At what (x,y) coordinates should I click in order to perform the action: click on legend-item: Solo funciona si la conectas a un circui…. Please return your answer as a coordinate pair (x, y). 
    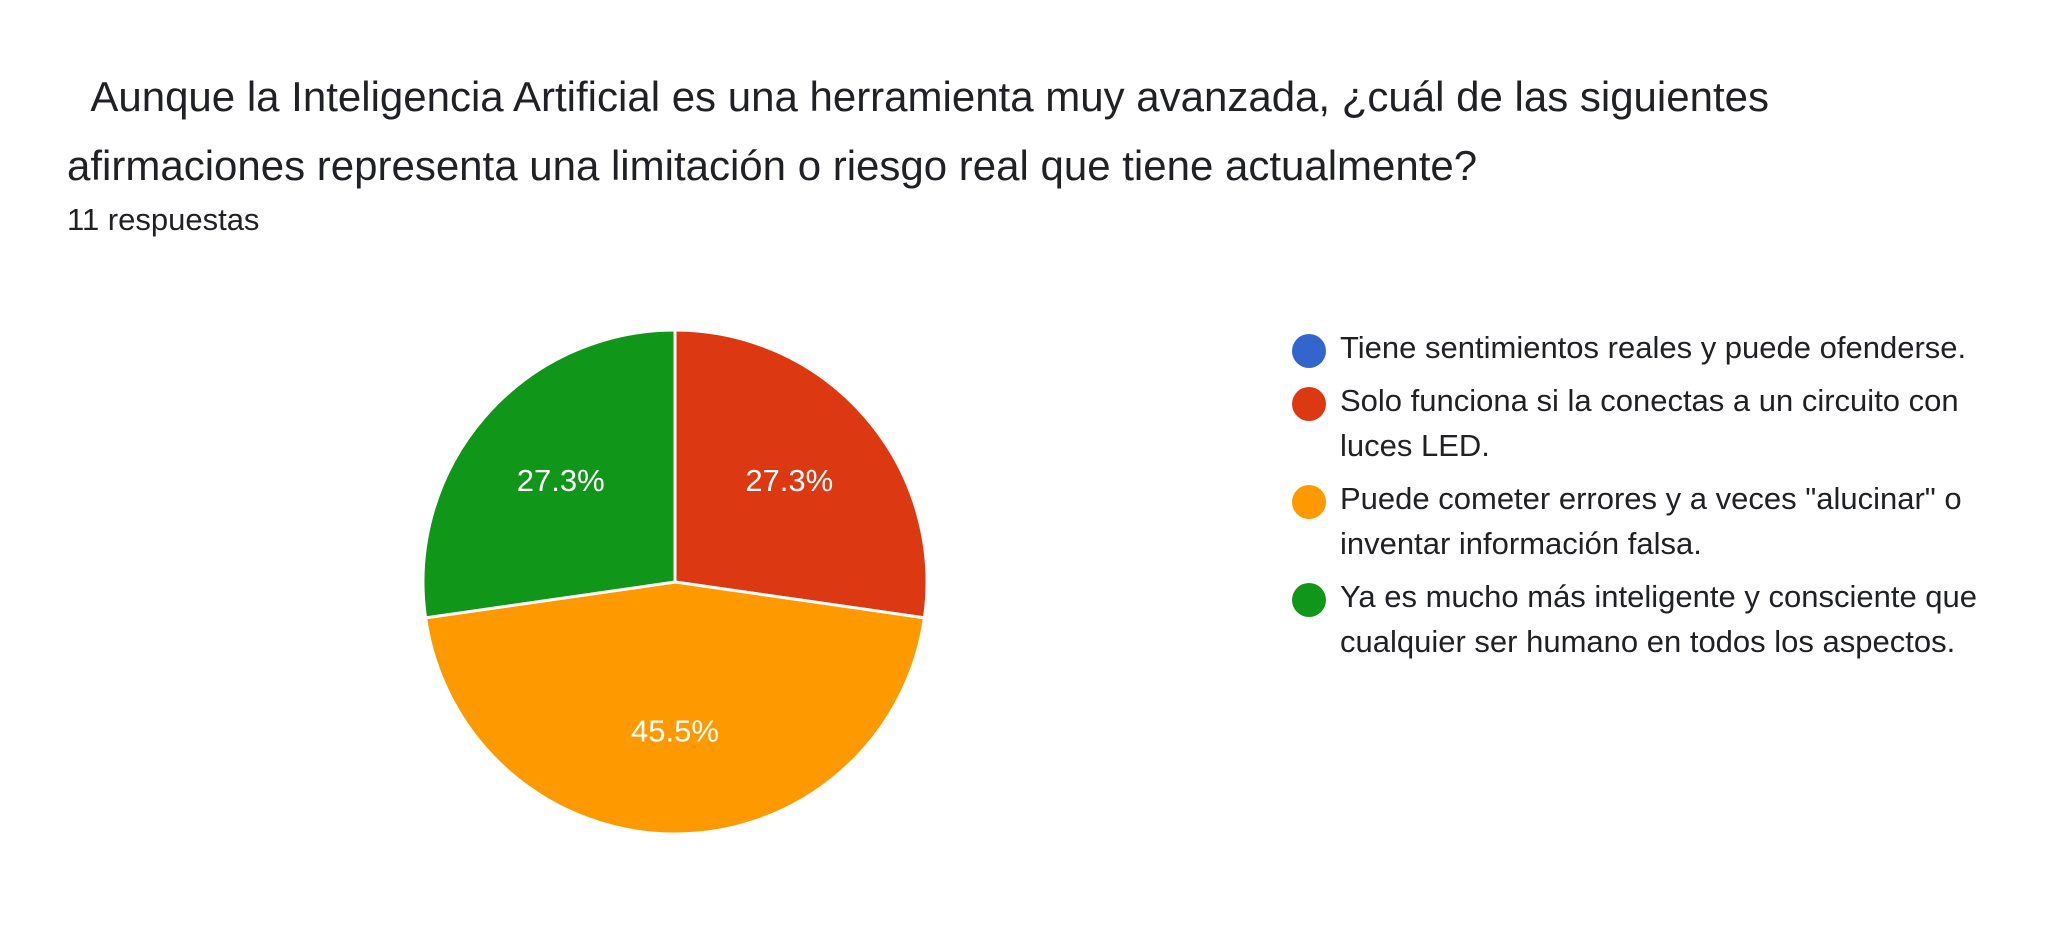
    Looking at the image, I should click on (1652, 423).